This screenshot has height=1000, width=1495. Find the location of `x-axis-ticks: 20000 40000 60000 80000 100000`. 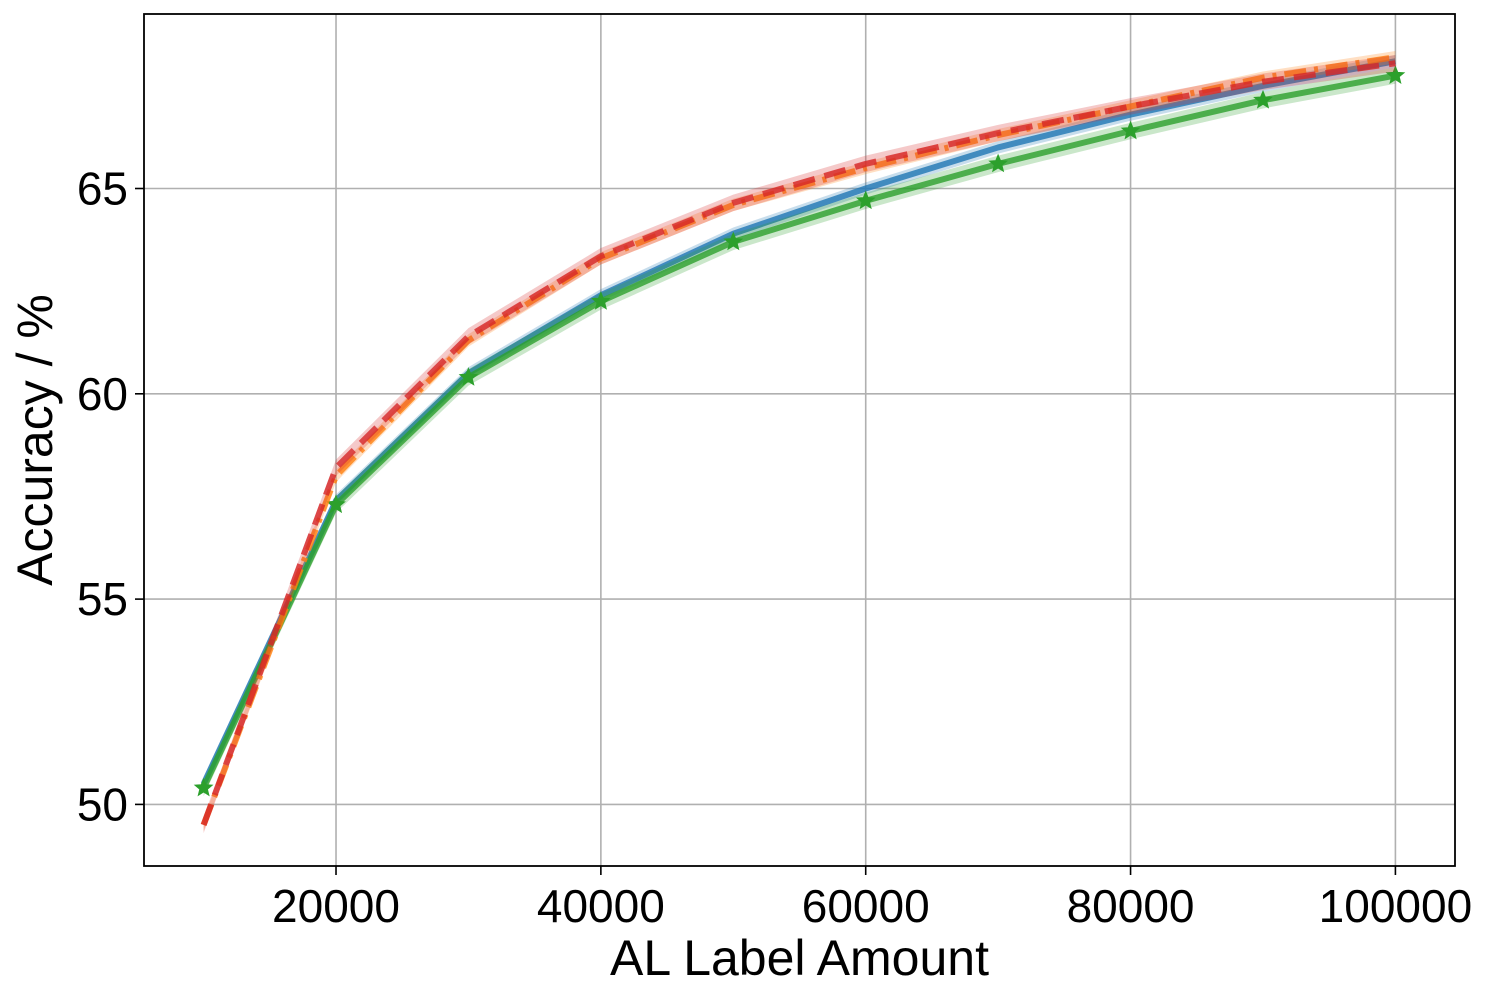

x-axis-ticks: 20000 40000 60000 80000 100000 is located at coordinates (872, 899).